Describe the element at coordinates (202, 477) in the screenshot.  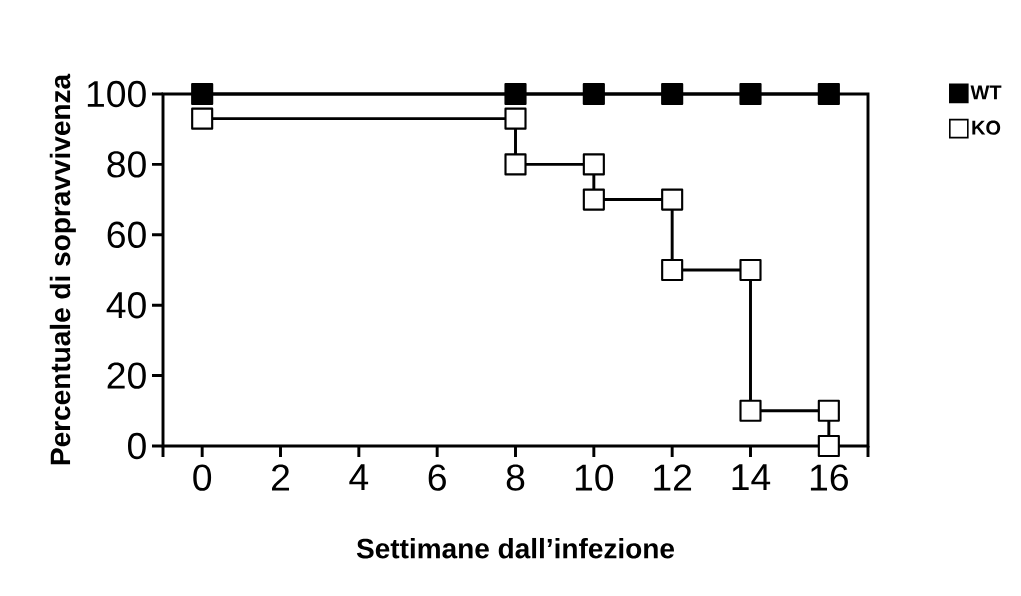
I see `x-tick-label: 0` at that location.